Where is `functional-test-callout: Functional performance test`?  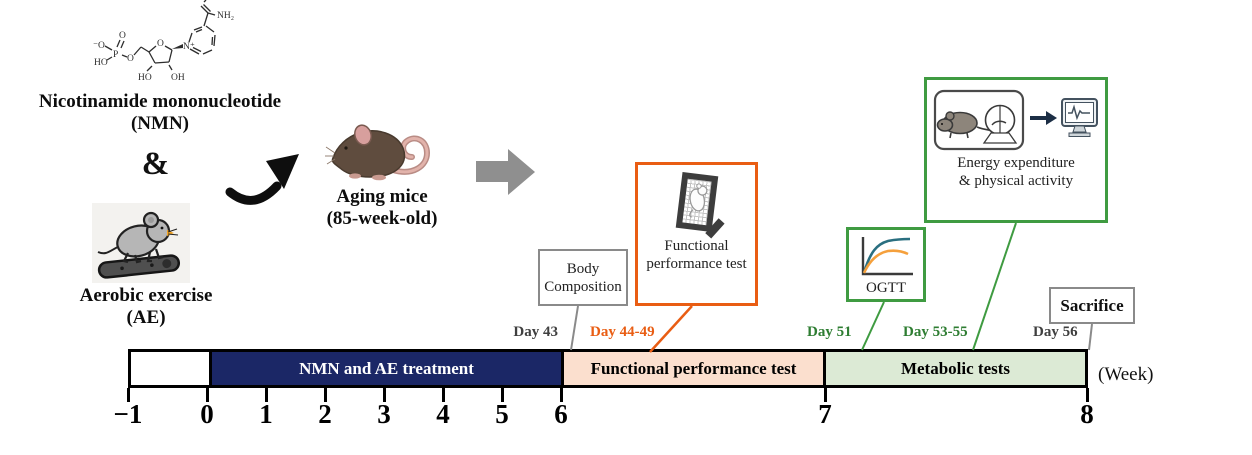 functional-test-callout: Functional performance test is located at coordinates (696, 234).